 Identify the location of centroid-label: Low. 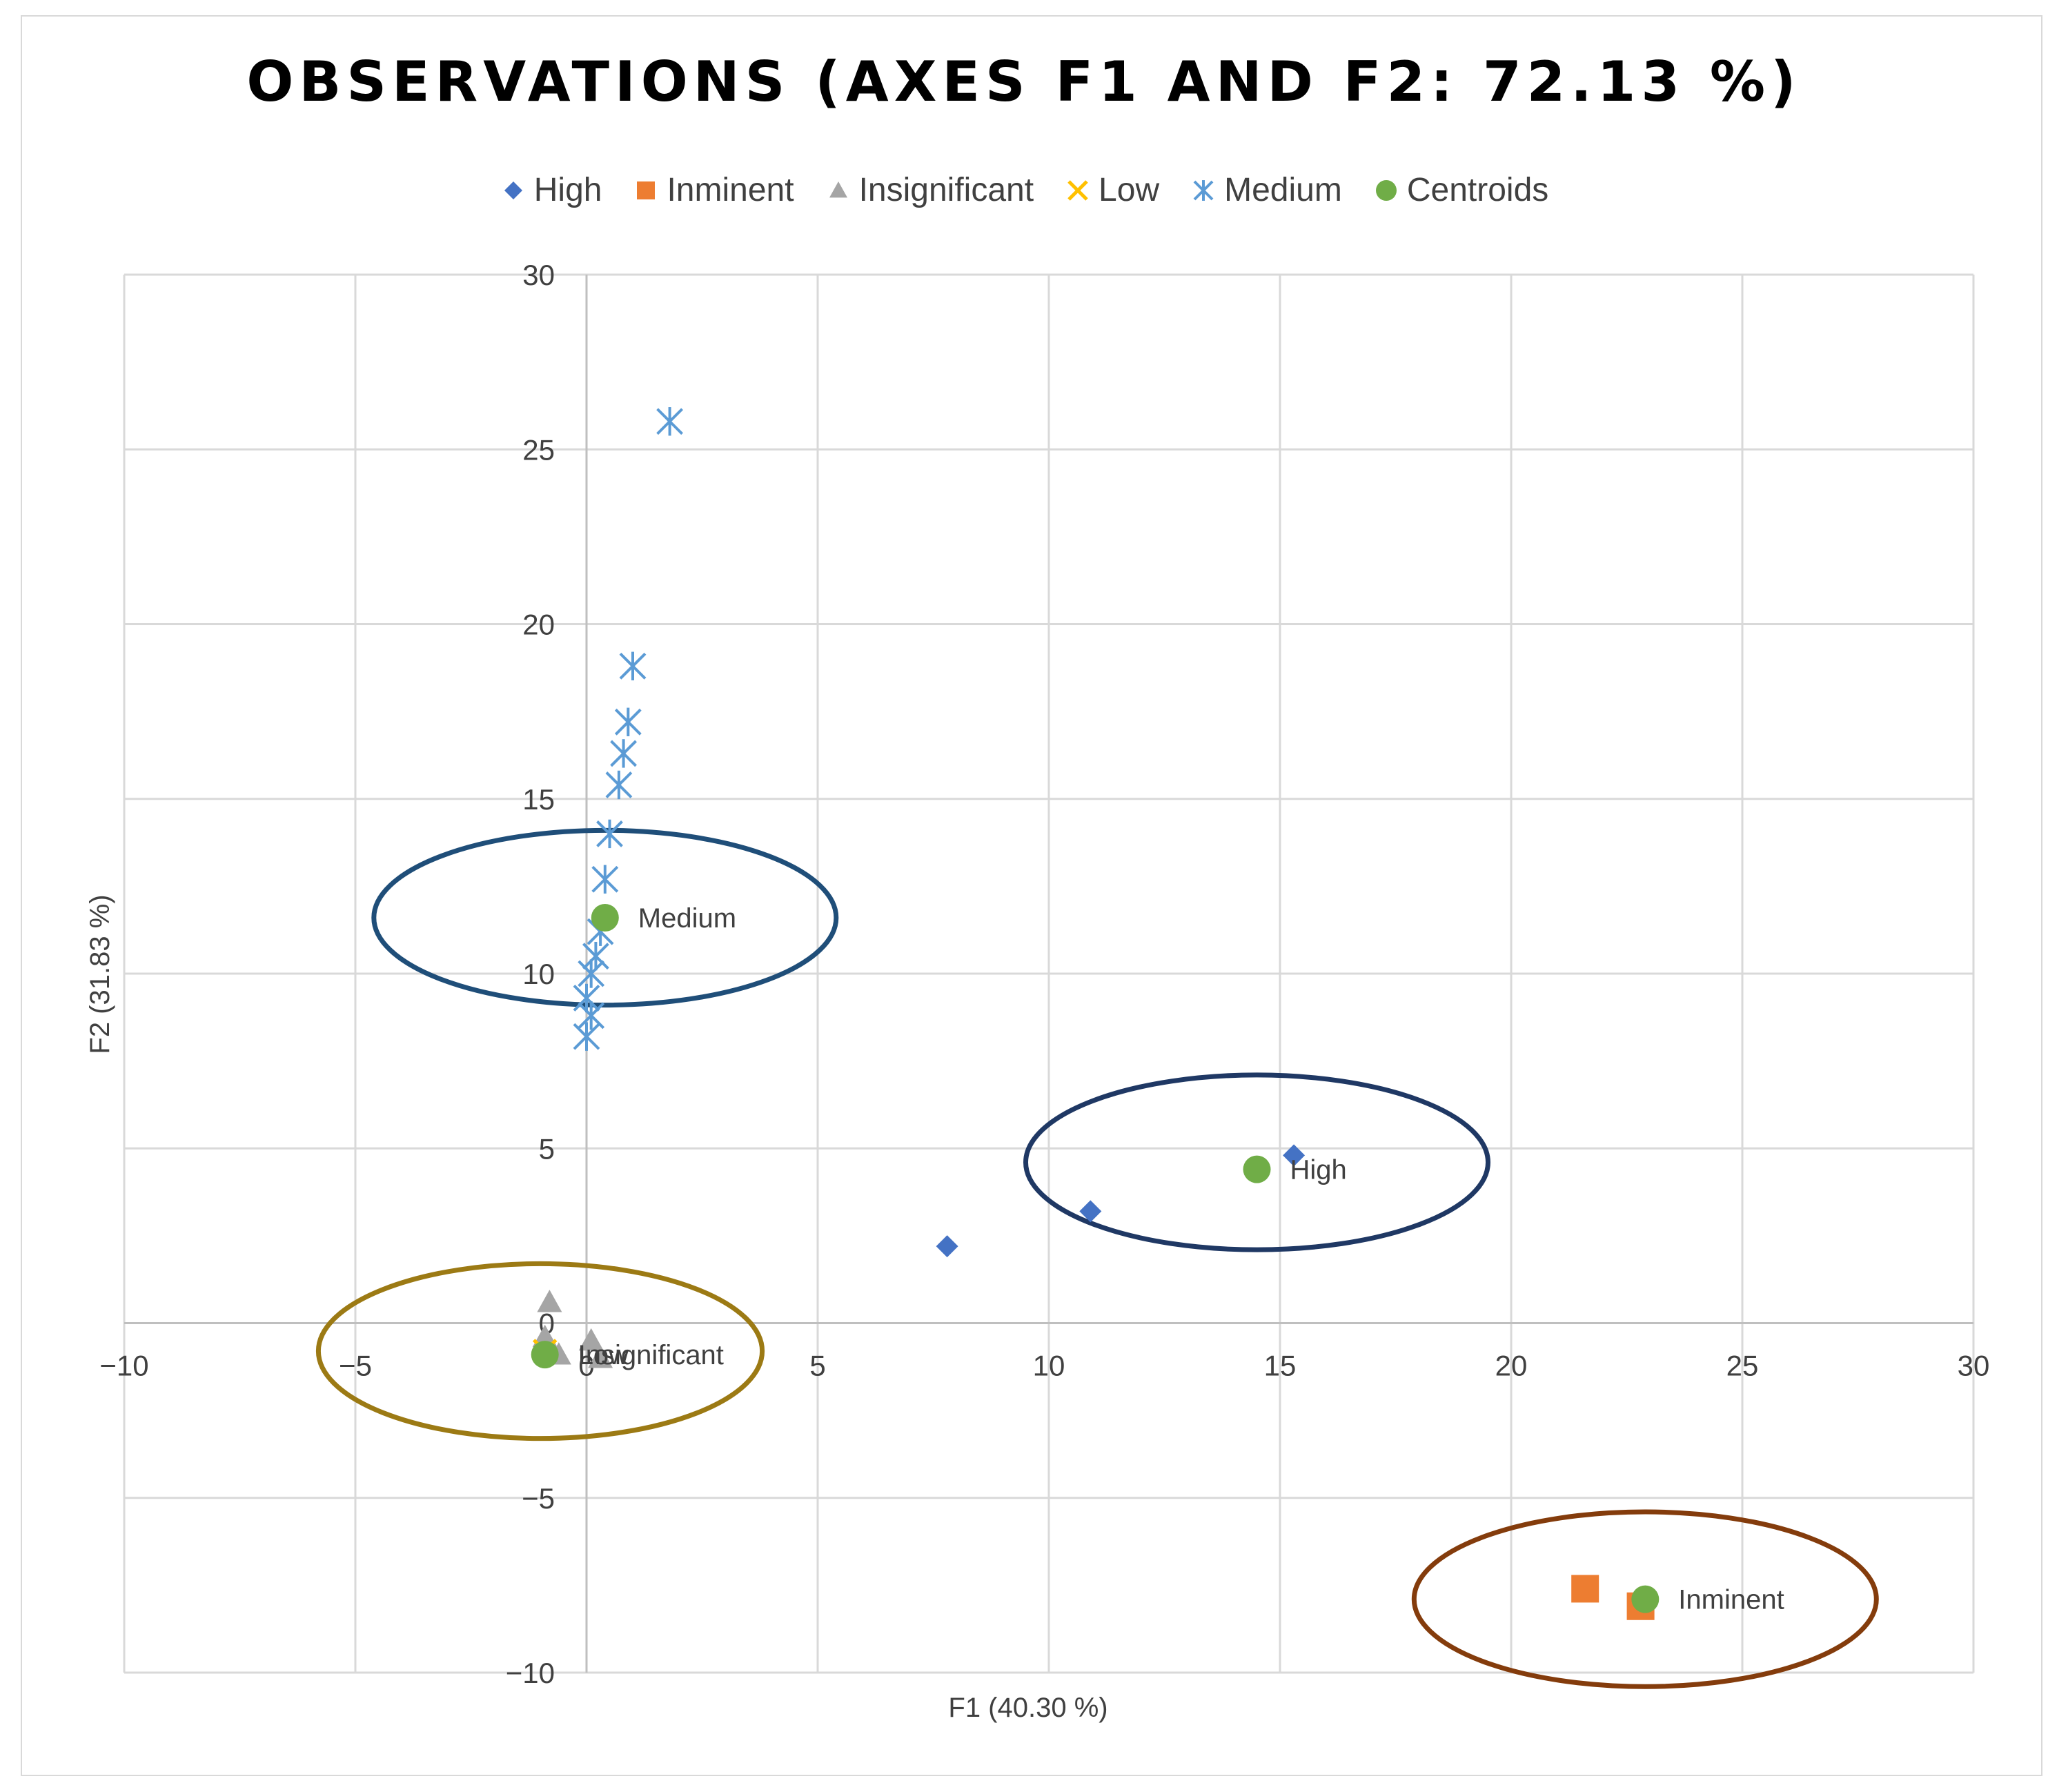
(603, 1355).